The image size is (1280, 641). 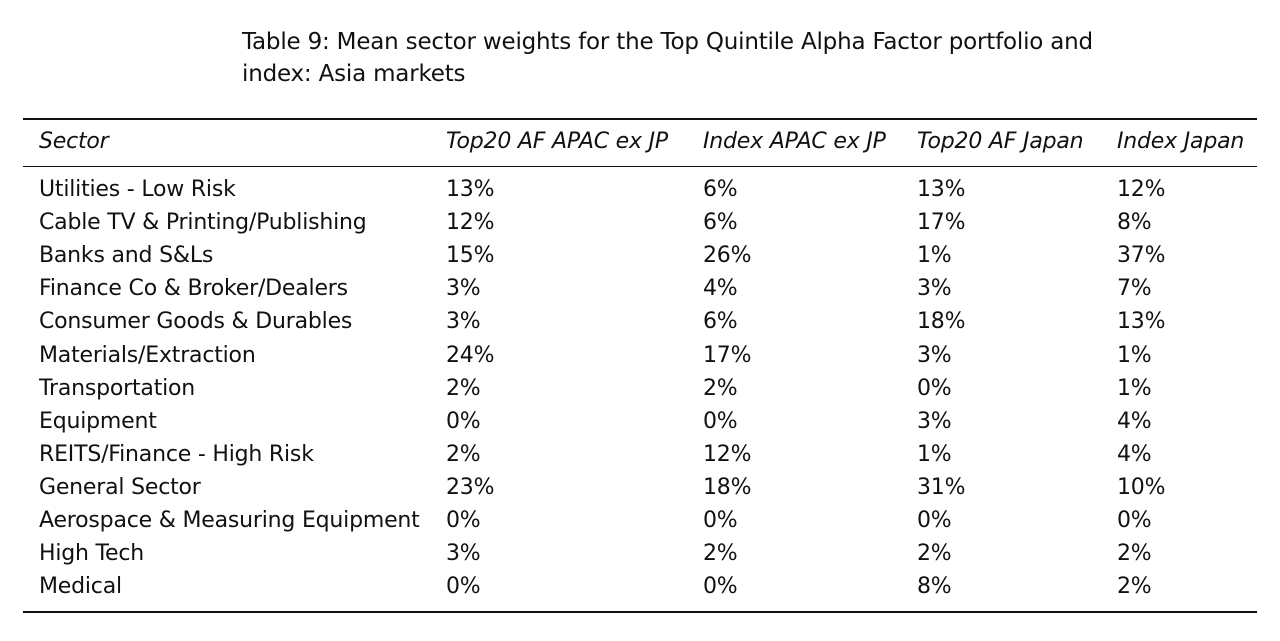 What do you see at coordinates (229, 520) in the screenshot?
I see `sector-name-cell: Aerospace & Measuring Equipment` at bounding box center [229, 520].